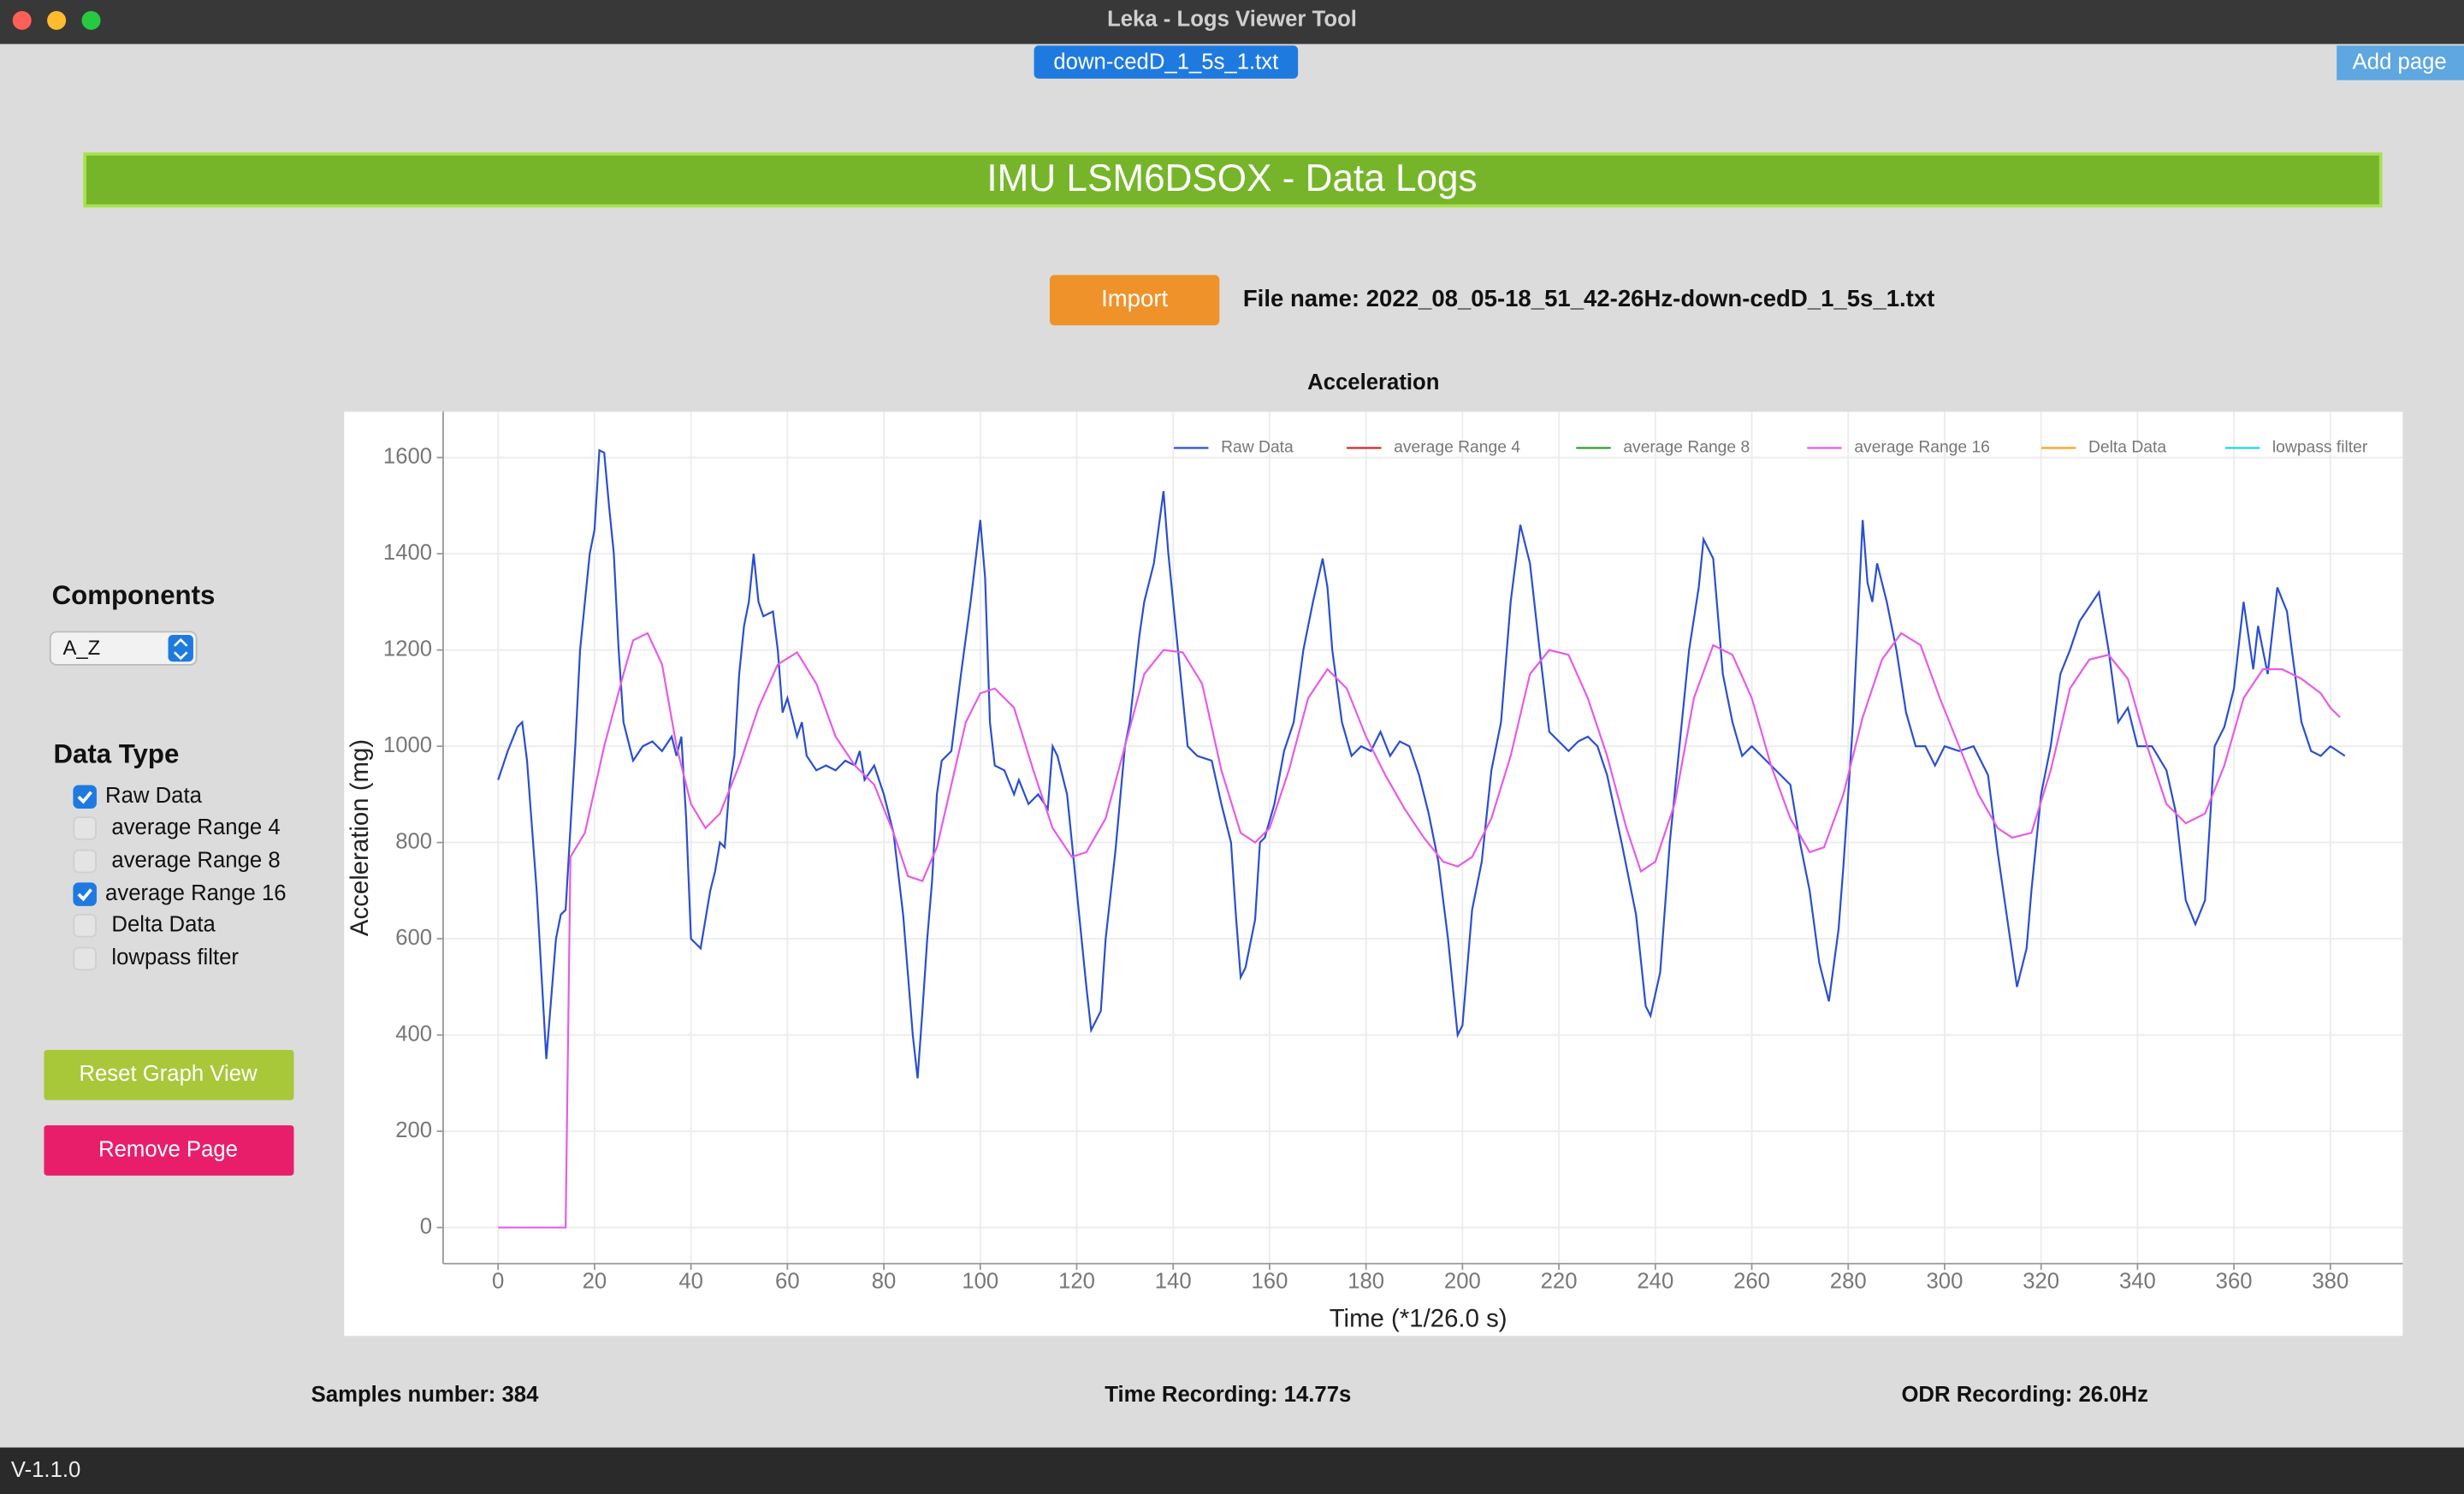  Describe the element at coordinates (1751, 1282) in the screenshot. I see `x-tick-label: 260` at that location.